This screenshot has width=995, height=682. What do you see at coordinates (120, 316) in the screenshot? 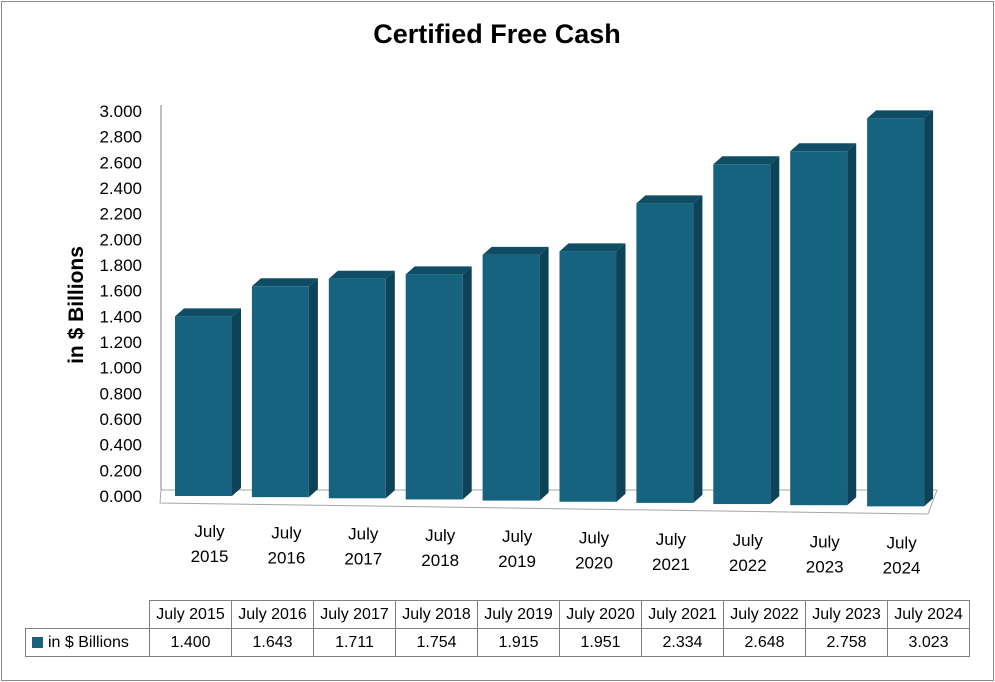
I see `y-tick-label: 1.400` at bounding box center [120, 316].